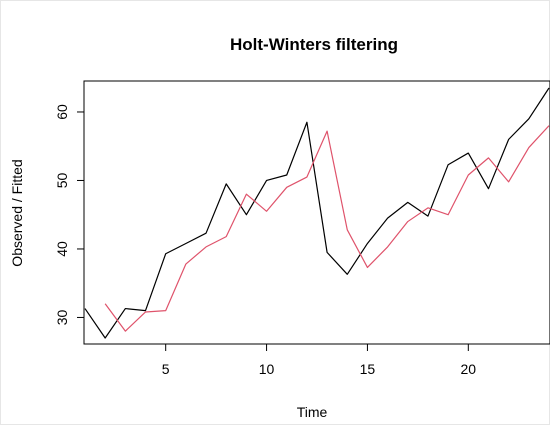 This screenshot has width=550, height=426. What do you see at coordinates (166, 369) in the screenshot?
I see `x-tick-label: 5` at bounding box center [166, 369].